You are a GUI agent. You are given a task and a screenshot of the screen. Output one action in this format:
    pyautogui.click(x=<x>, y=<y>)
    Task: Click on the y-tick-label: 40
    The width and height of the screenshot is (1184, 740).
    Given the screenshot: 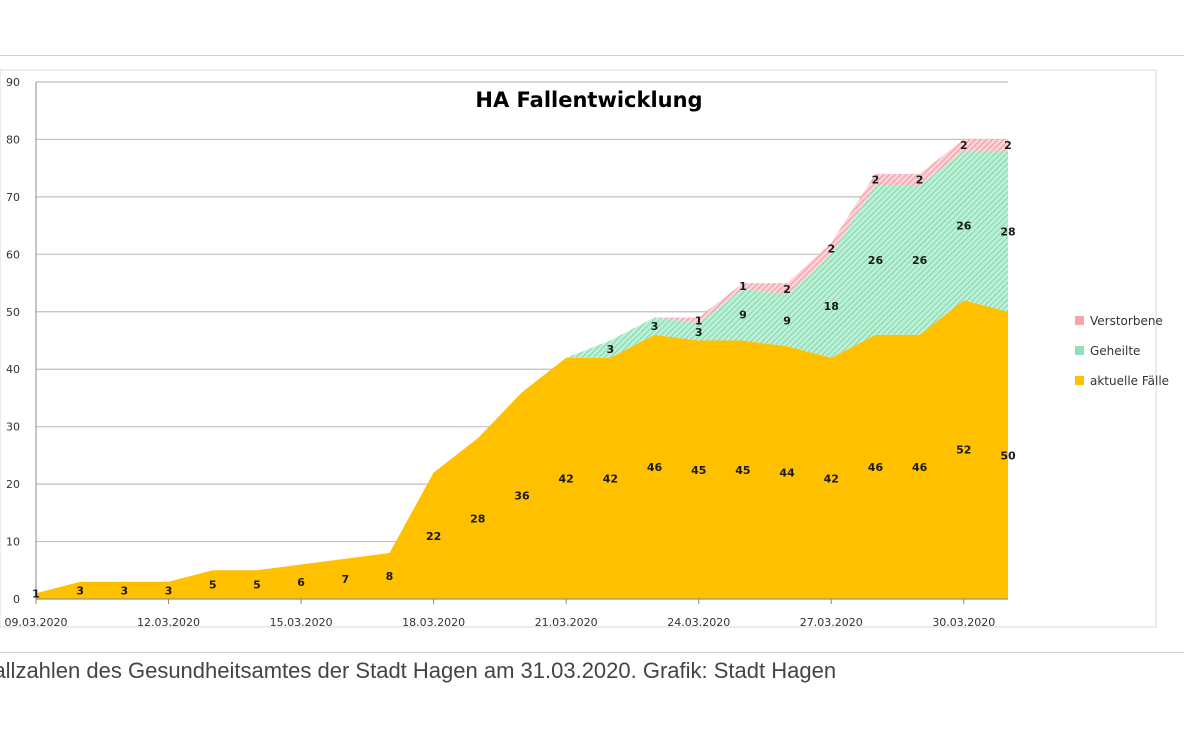 What is the action you would take?
    pyautogui.click(x=13, y=369)
    